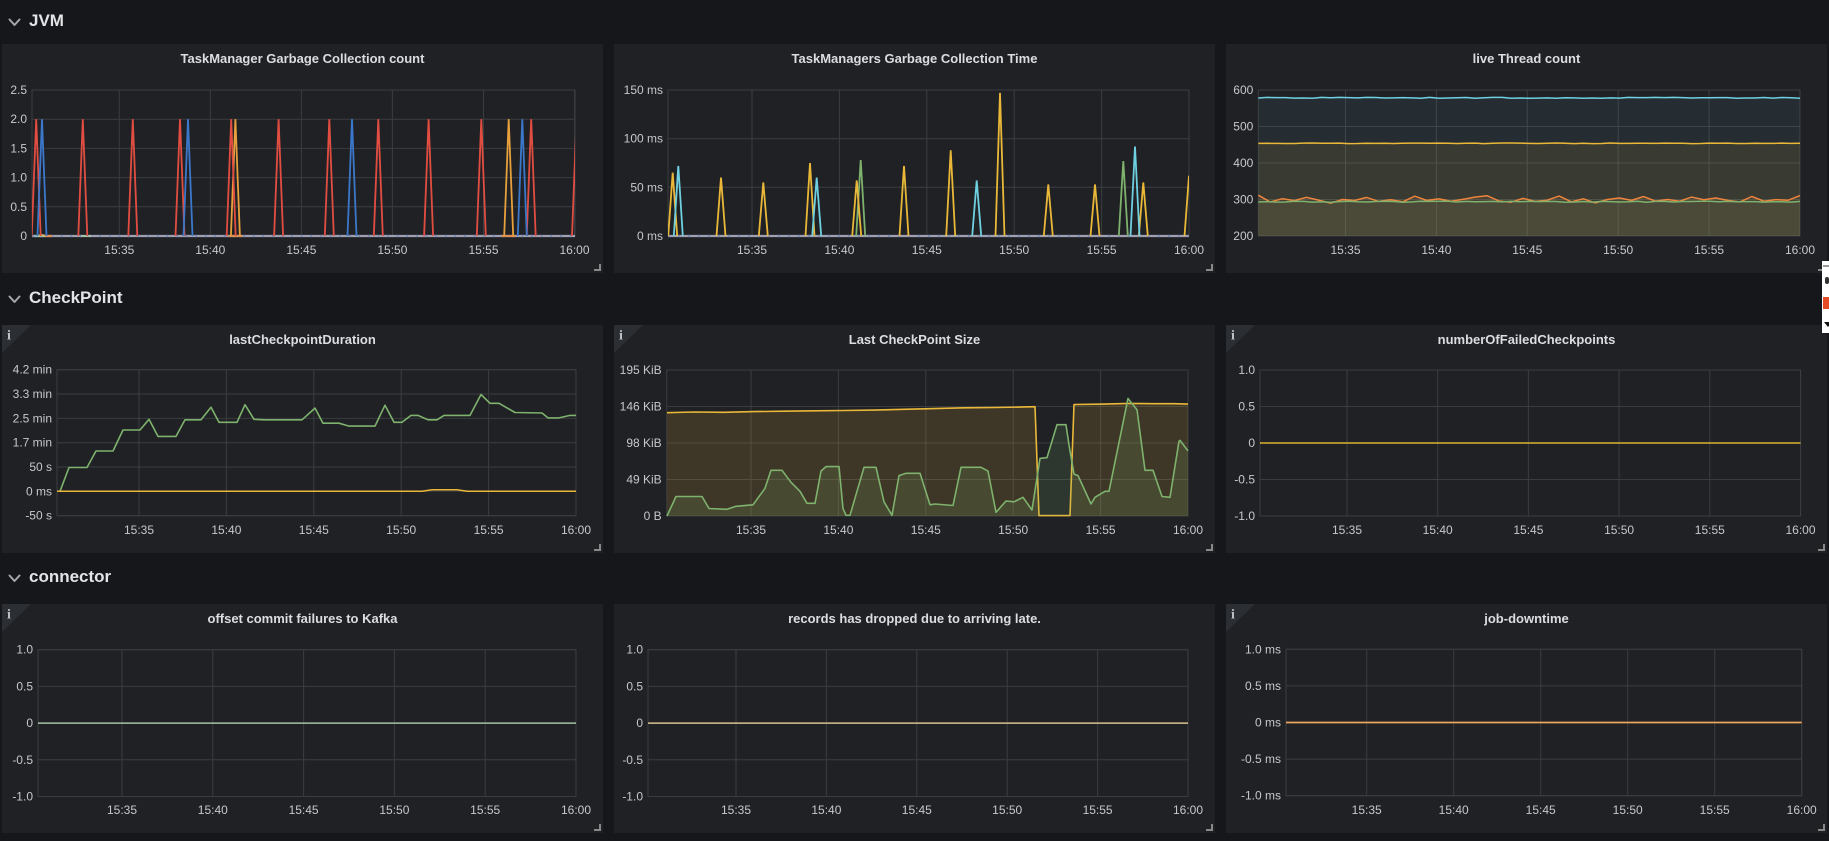  Describe the element at coordinates (18, 90) in the screenshot. I see `svg-text: 2.5` at that location.